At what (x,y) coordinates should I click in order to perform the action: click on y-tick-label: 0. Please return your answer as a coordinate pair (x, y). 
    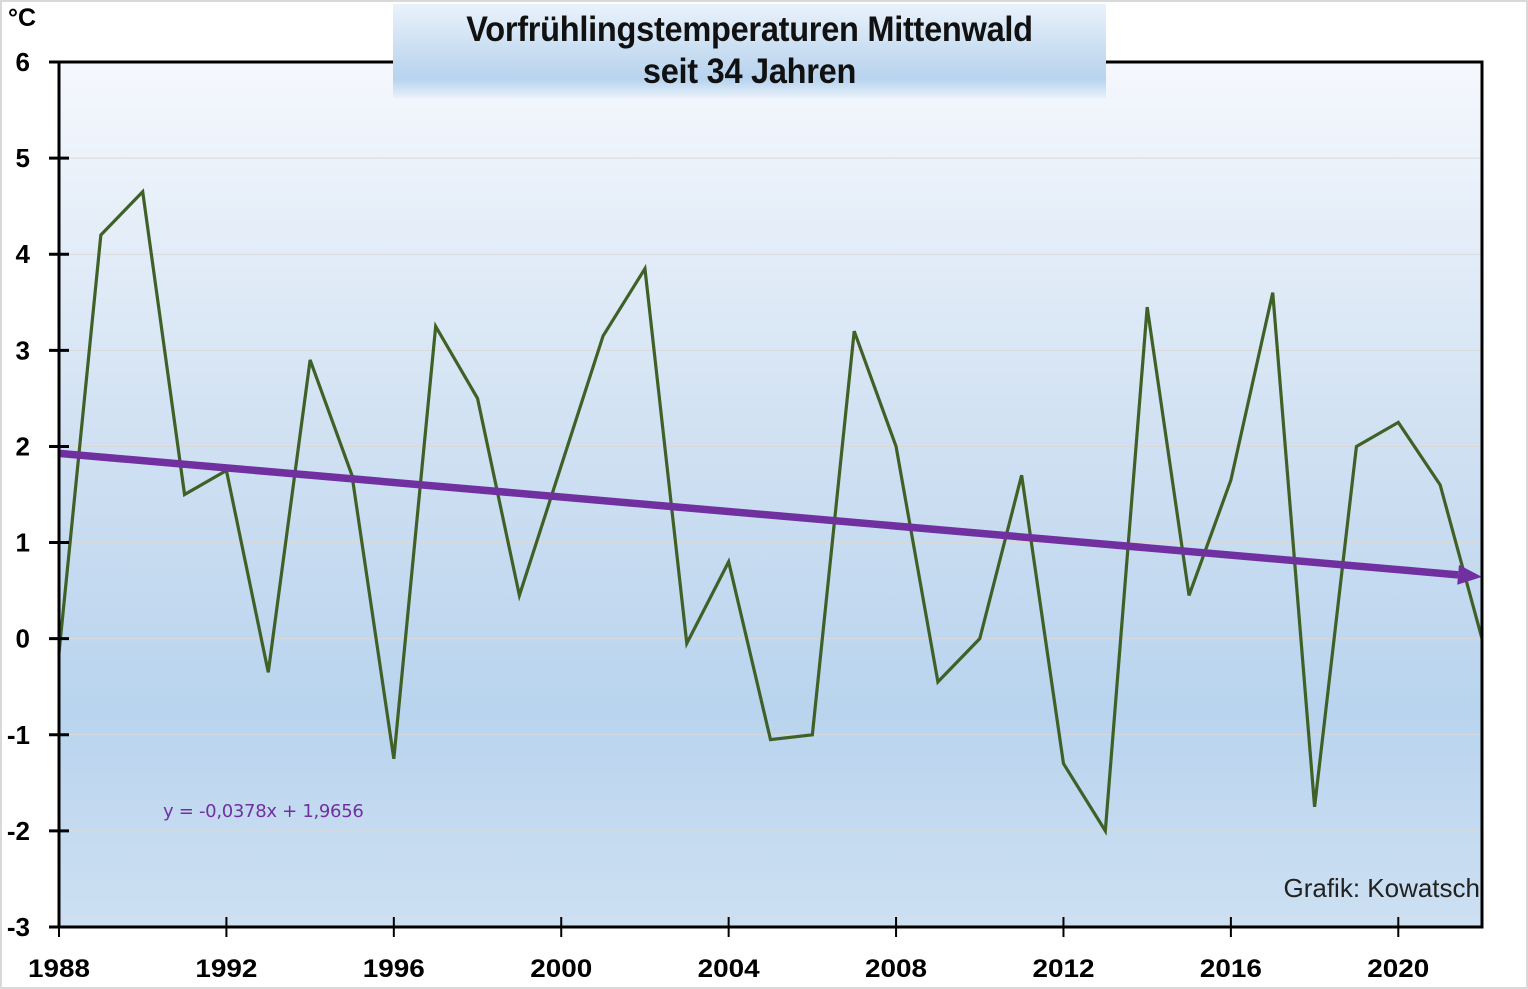
    Looking at the image, I should click on (23, 639).